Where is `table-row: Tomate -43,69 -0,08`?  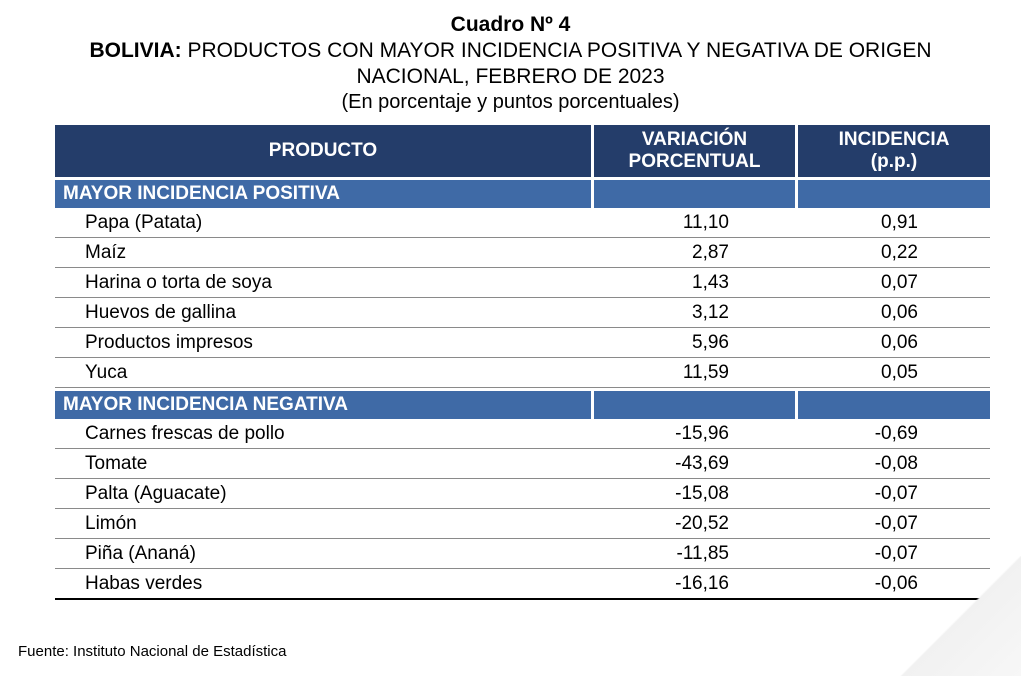
table-row: Tomate -43,69 -0,08 is located at coordinates (522, 464).